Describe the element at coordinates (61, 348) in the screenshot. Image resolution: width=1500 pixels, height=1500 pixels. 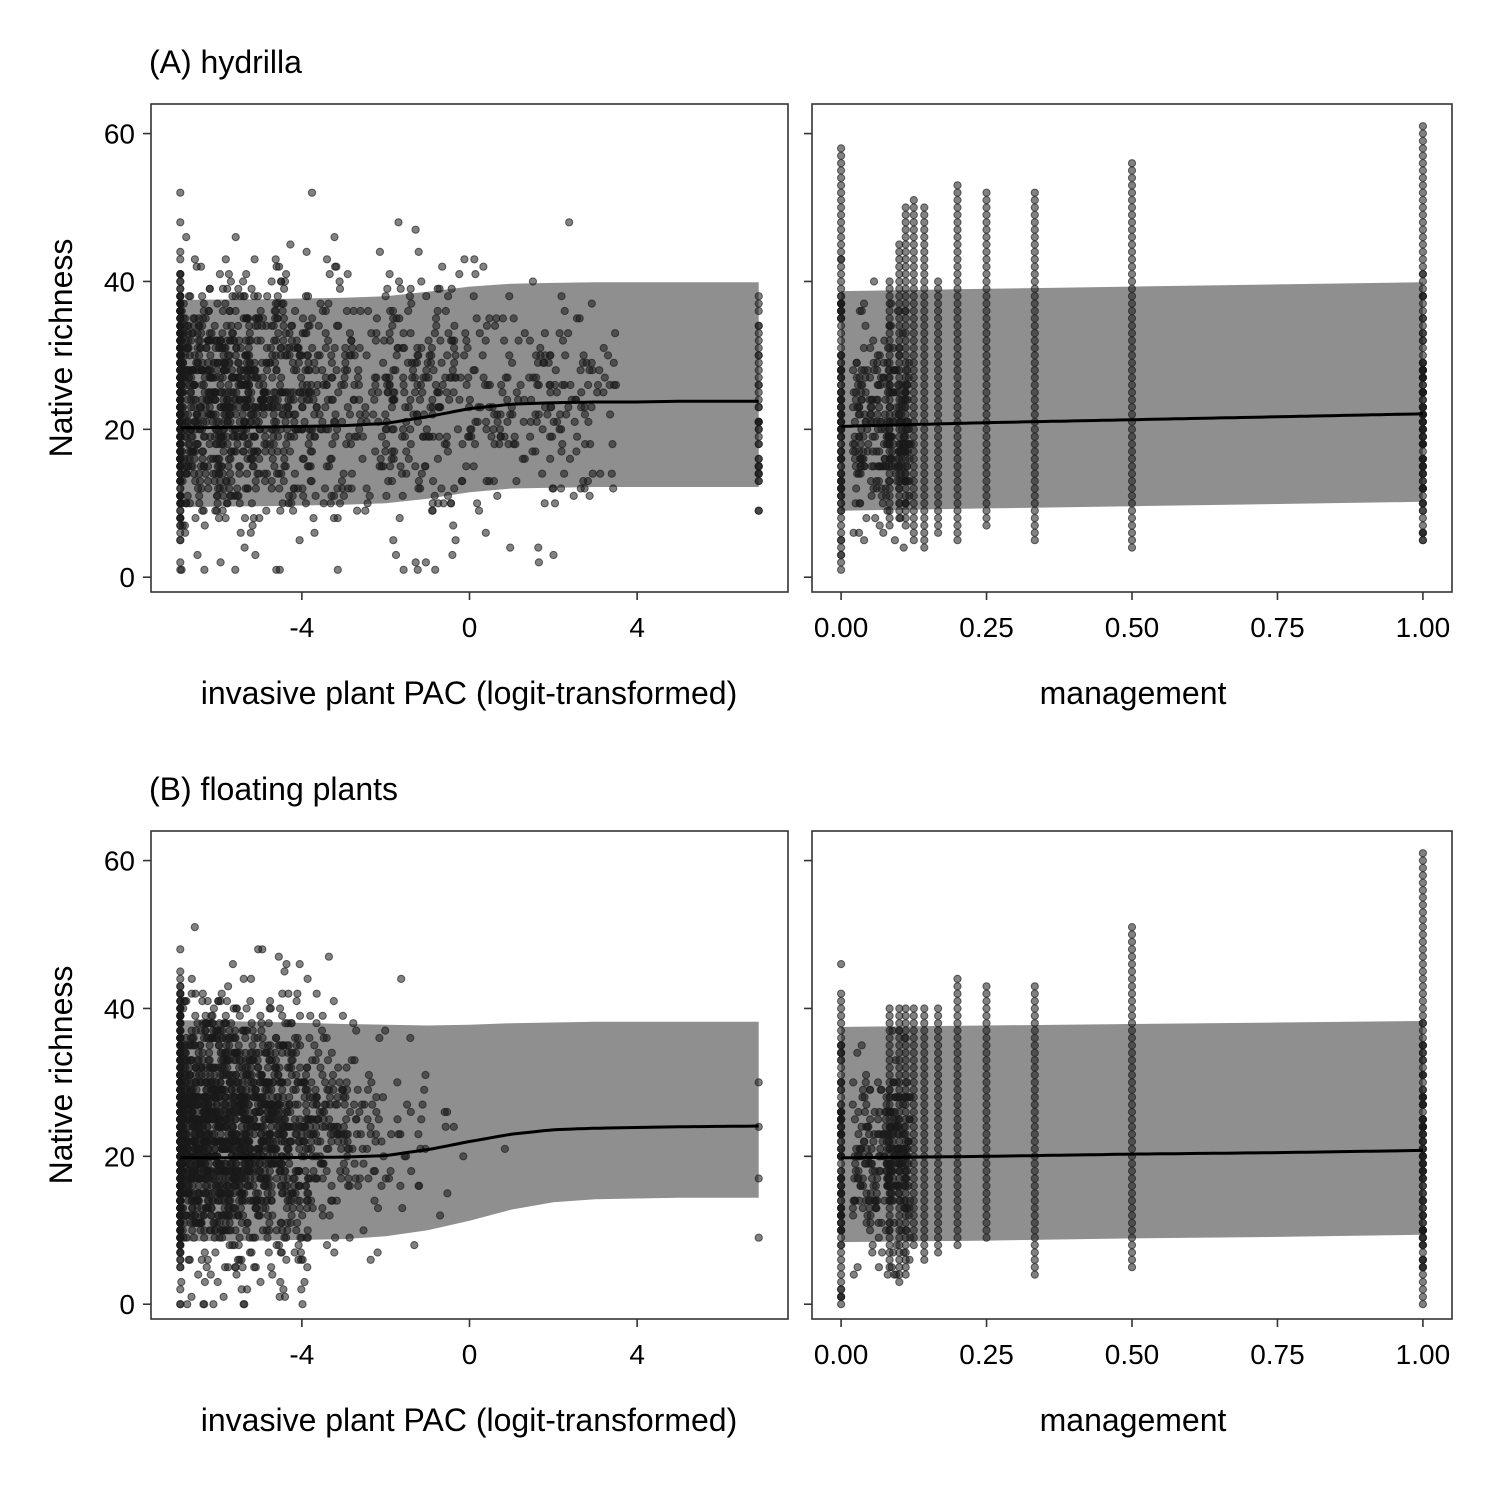
I see `y-axis-title-a: Native richness` at that location.